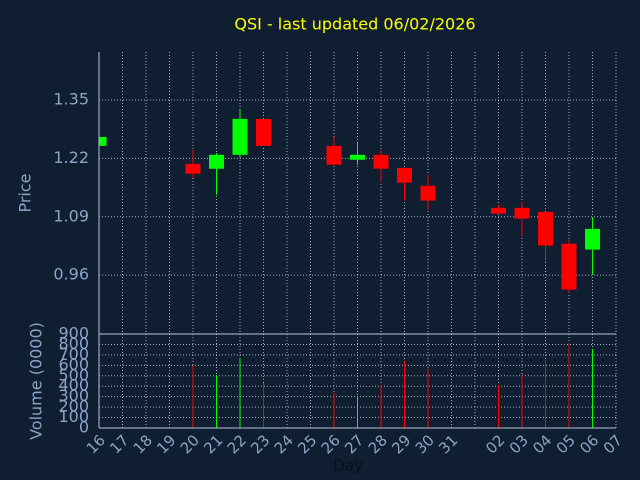 Image resolution: width=640 pixels, height=480 pixels. What do you see at coordinates (73, 385) in the screenshot?
I see `volume-tick-label: 400` at bounding box center [73, 385].